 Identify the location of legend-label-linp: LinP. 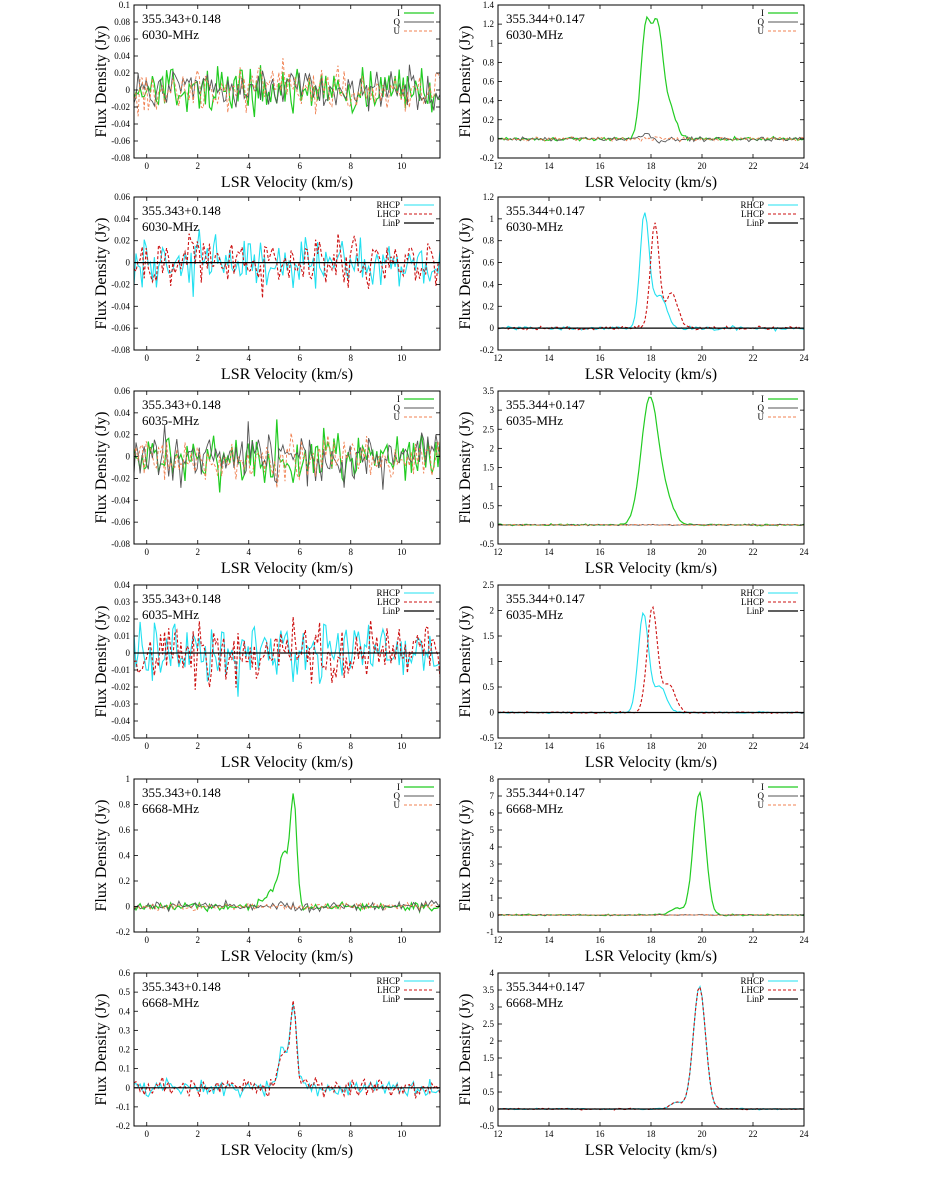
(391, 999).